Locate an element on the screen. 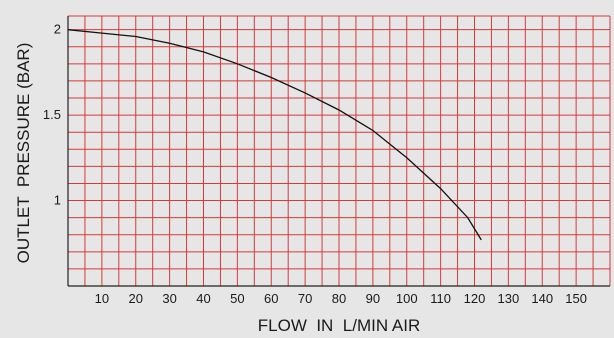  x-axis-title: FLOW IN L/MIN AIR is located at coordinates (339, 325).